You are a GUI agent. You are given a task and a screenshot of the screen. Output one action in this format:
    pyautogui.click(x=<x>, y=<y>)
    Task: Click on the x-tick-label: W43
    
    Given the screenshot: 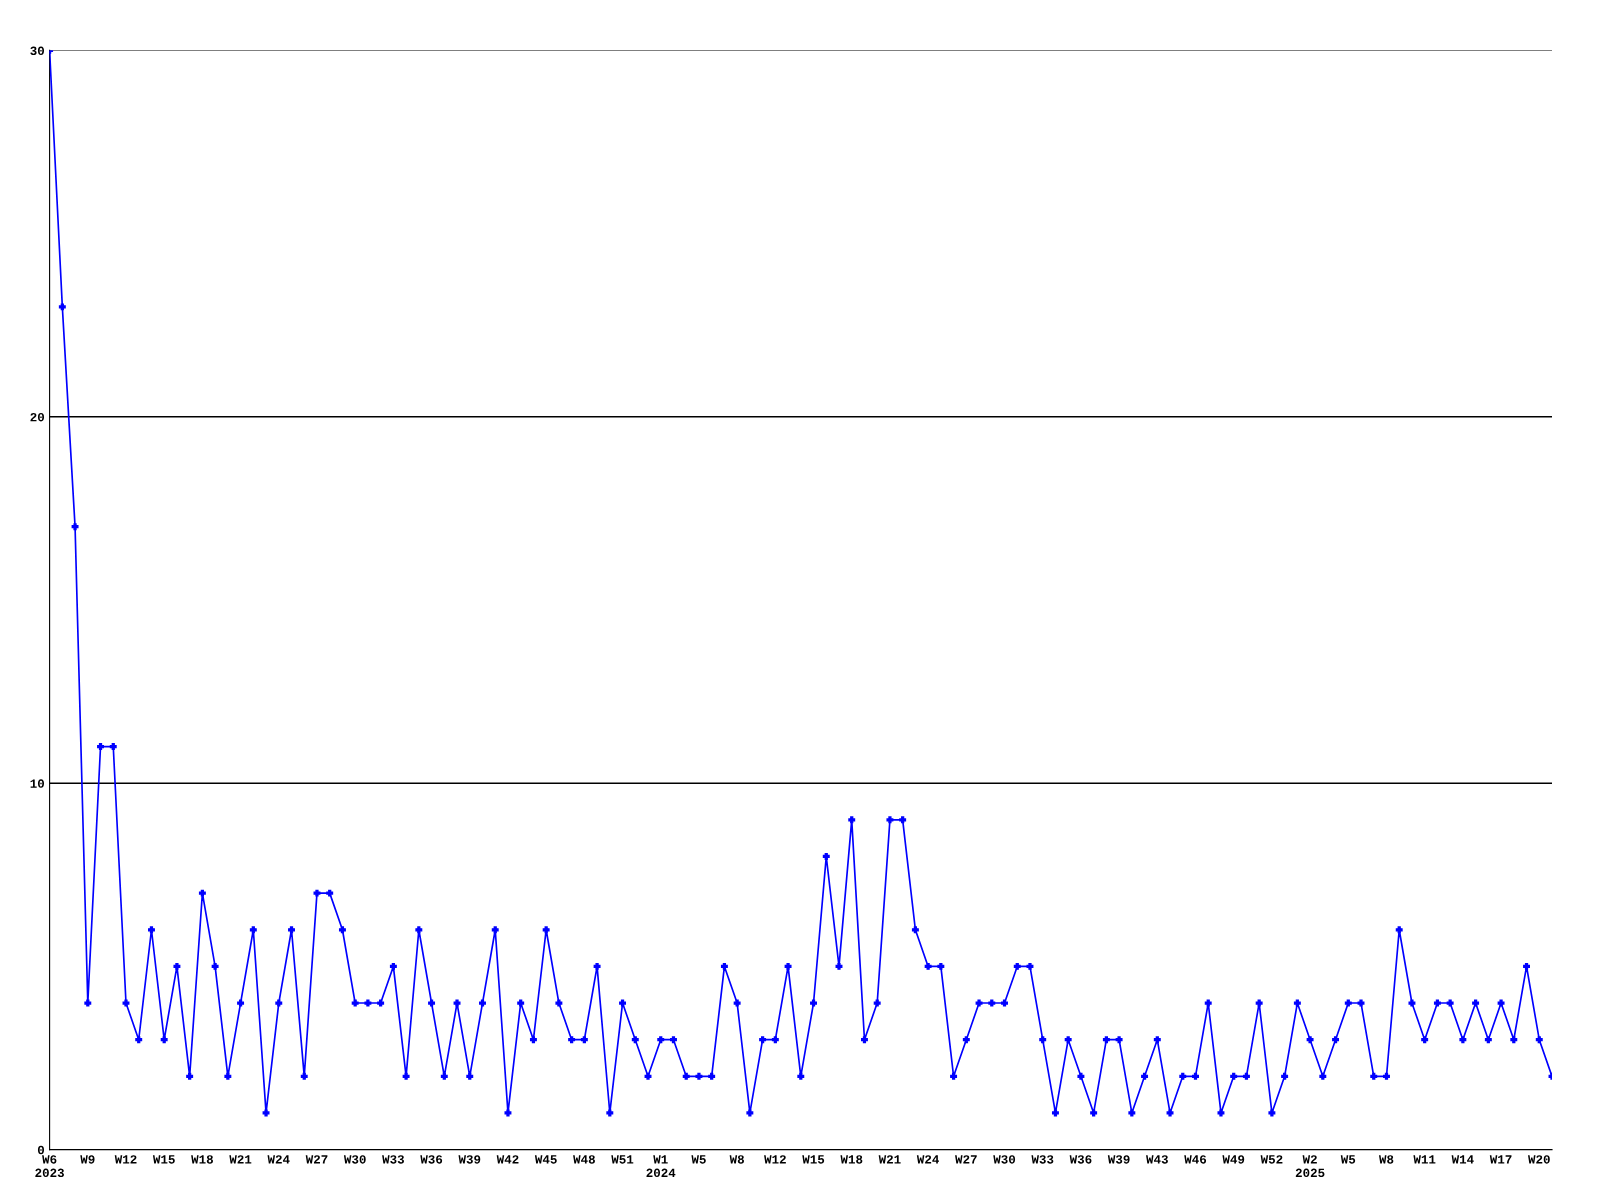 What is the action you would take?
    pyautogui.click(x=1157, y=1159)
    